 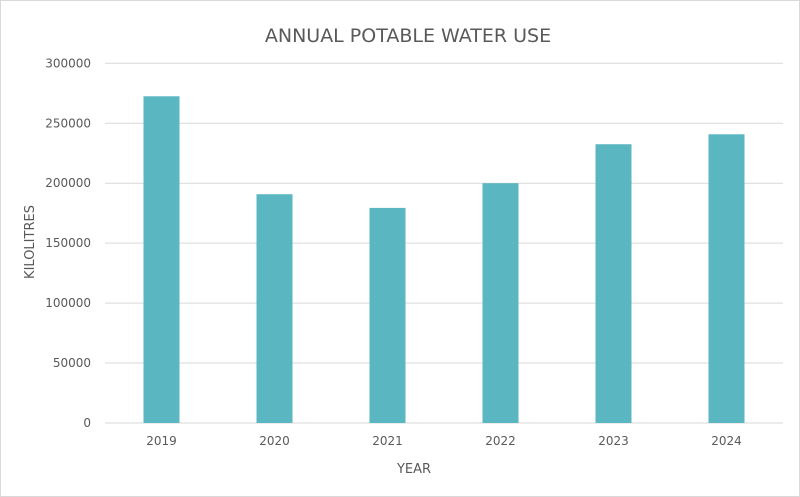 What do you see at coordinates (387, 315) in the screenshot?
I see `bar-2021` at bounding box center [387, 315].